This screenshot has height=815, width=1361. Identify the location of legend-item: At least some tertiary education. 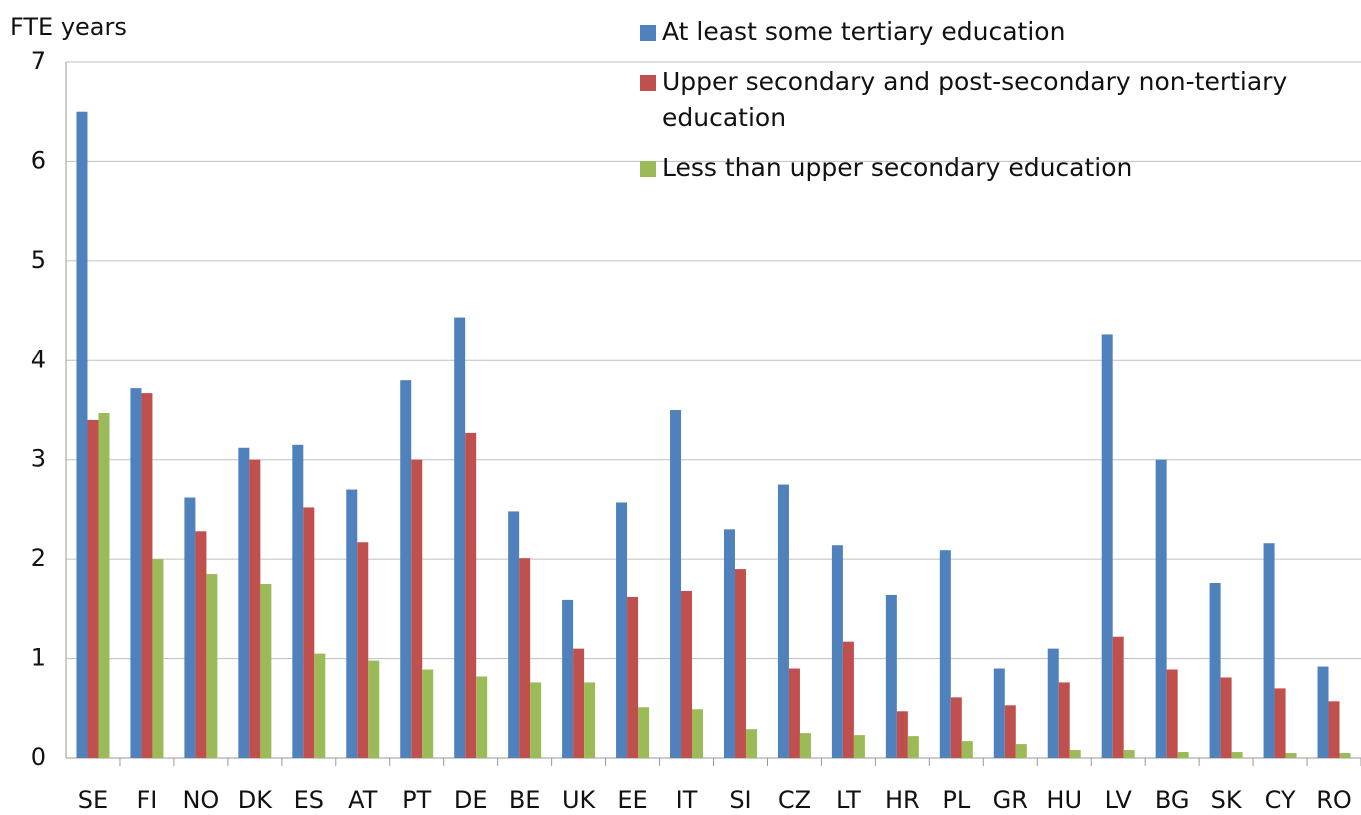
(995, 32).